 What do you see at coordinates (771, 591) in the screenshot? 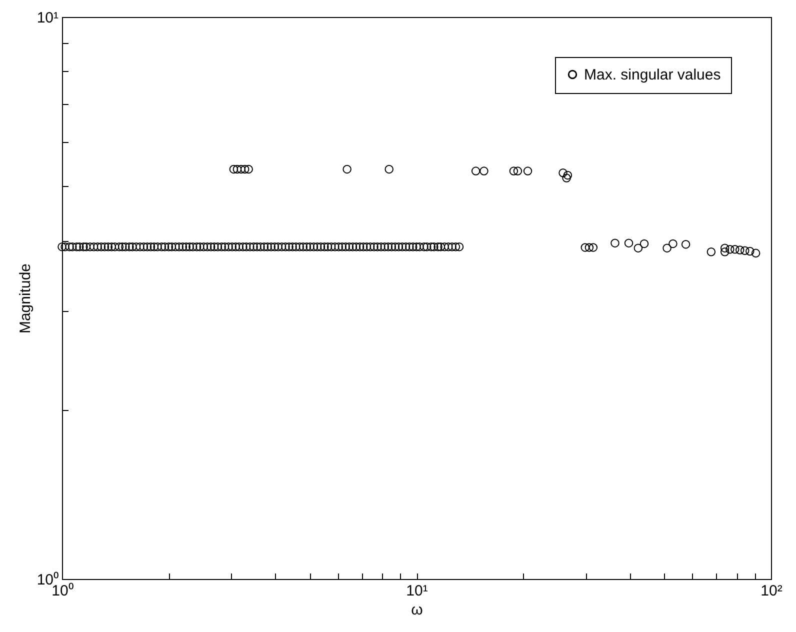
I see `x-tick-label: 10²` at bounding box center [771, 591].